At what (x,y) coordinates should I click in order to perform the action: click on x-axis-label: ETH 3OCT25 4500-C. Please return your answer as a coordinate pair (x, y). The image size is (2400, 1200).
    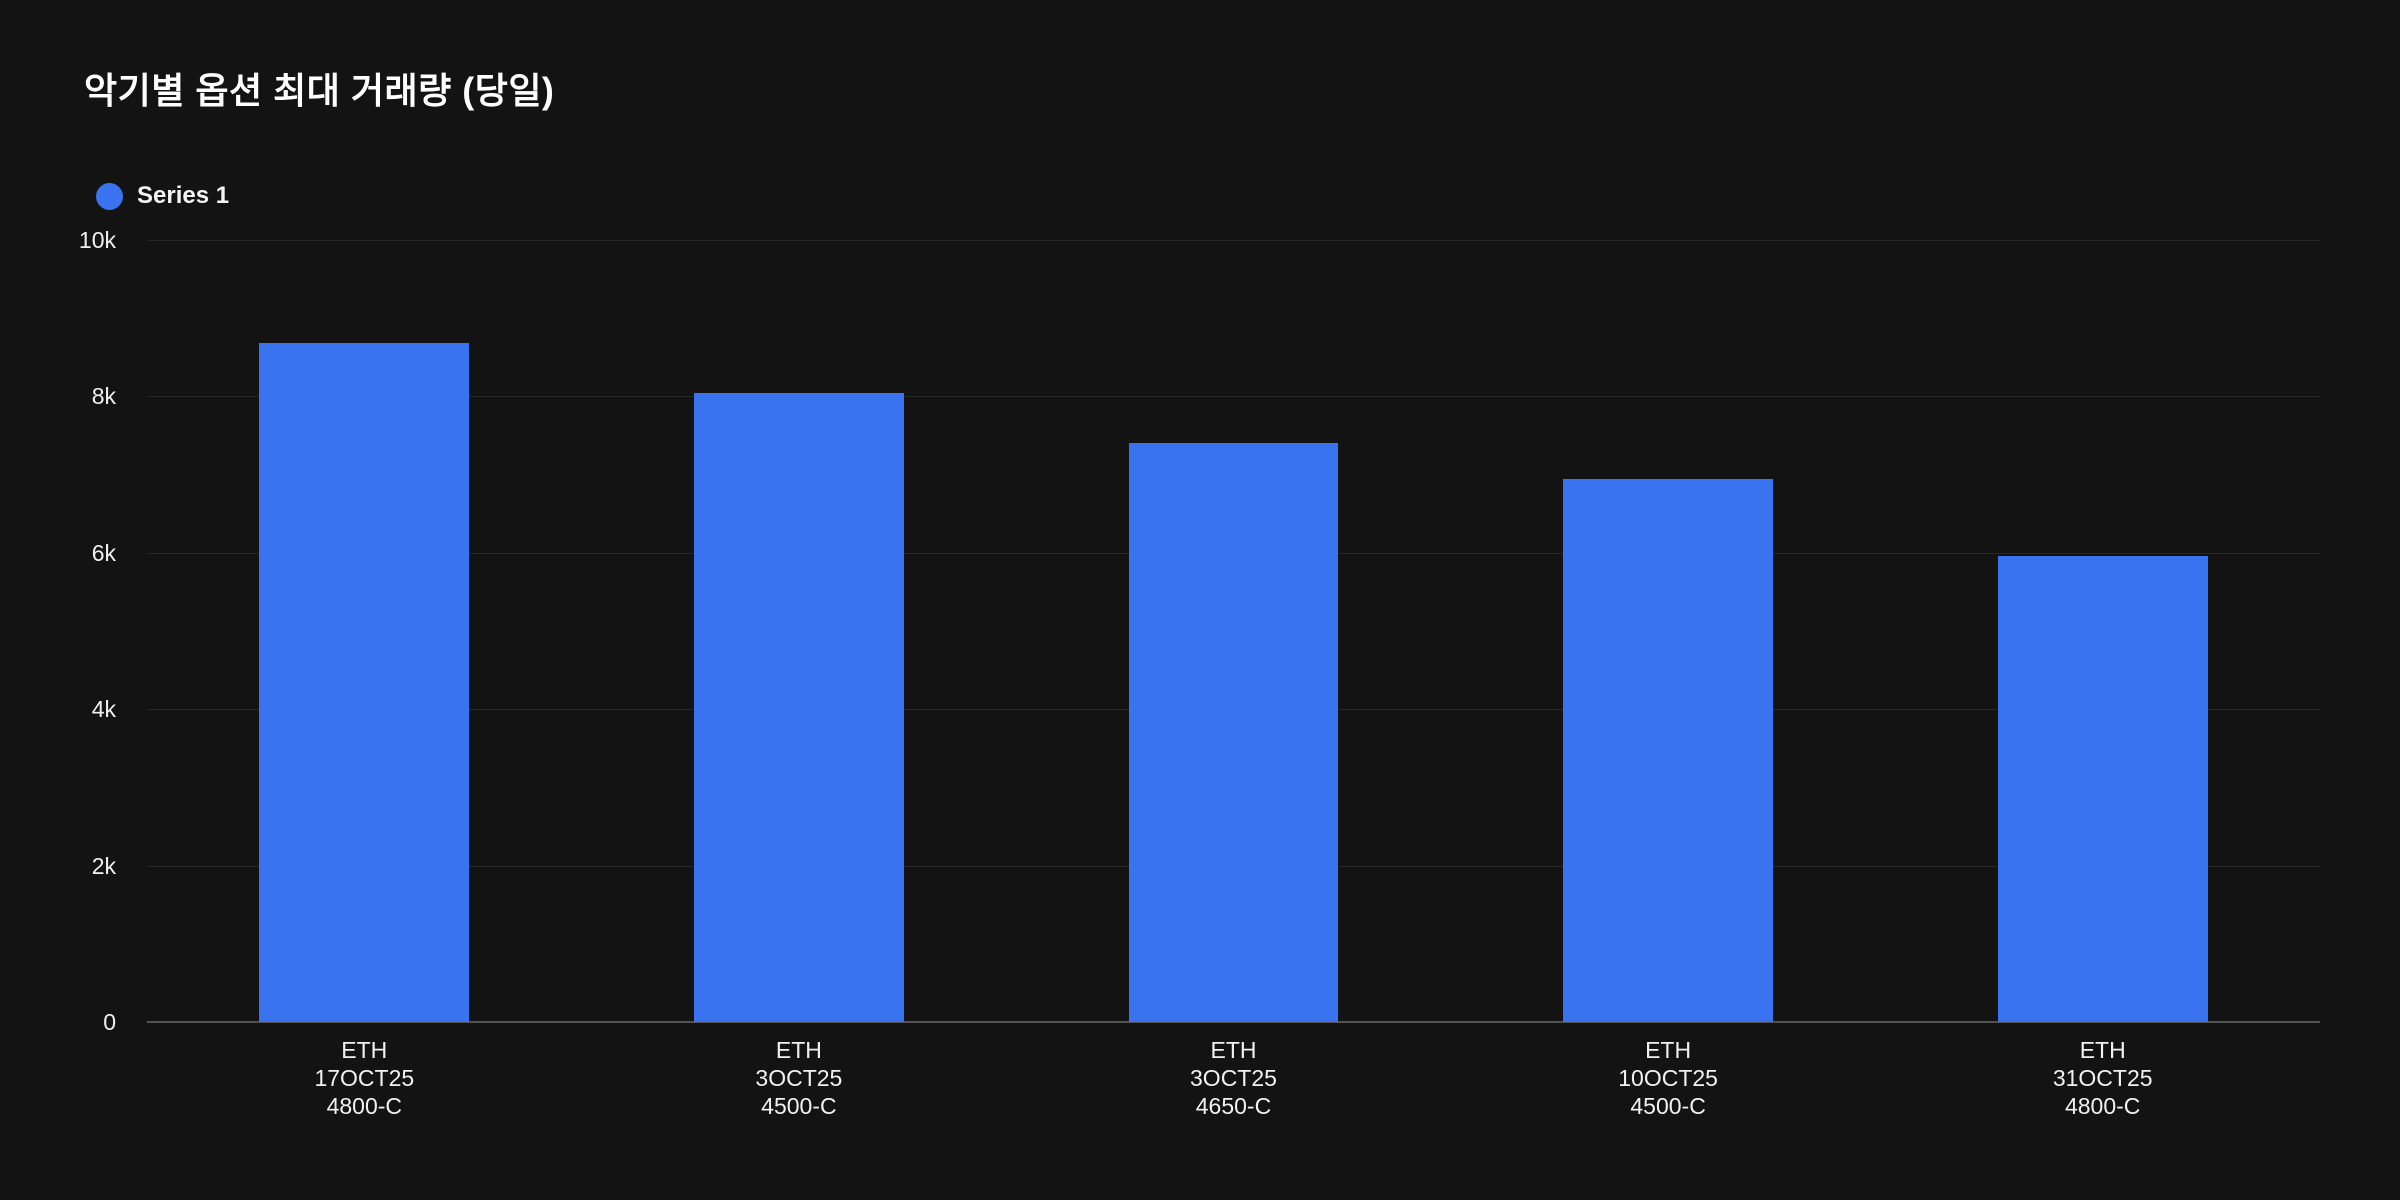
    Looking at the image, I should click on (799, 1078).